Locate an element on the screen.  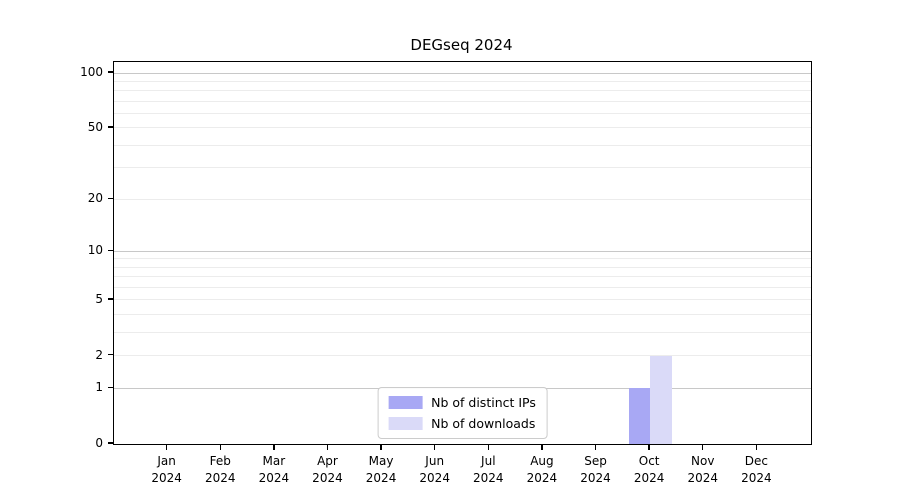
y-tick-label-2: 2 is located at coordinates (99, 354).